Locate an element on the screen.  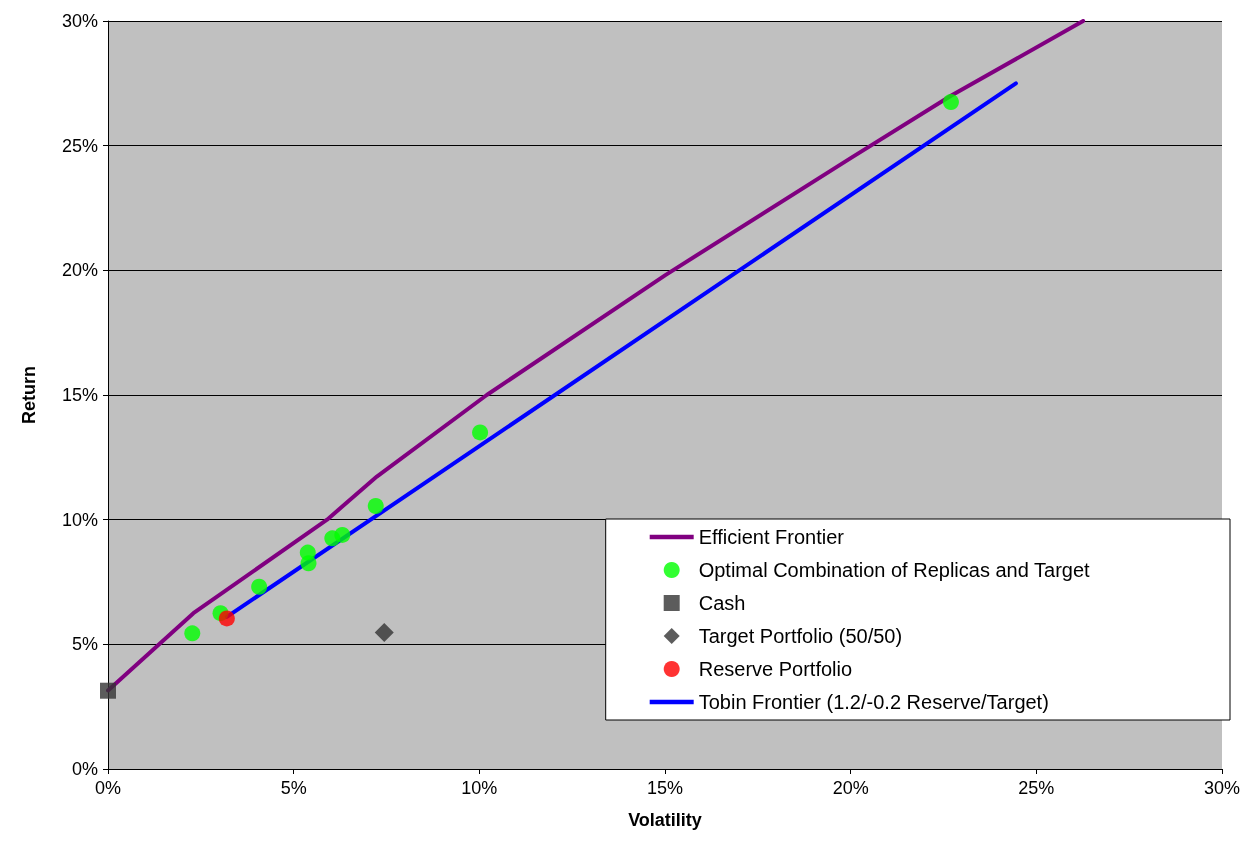
x-axis-title: Volatility is located at coordinates (665, 820).